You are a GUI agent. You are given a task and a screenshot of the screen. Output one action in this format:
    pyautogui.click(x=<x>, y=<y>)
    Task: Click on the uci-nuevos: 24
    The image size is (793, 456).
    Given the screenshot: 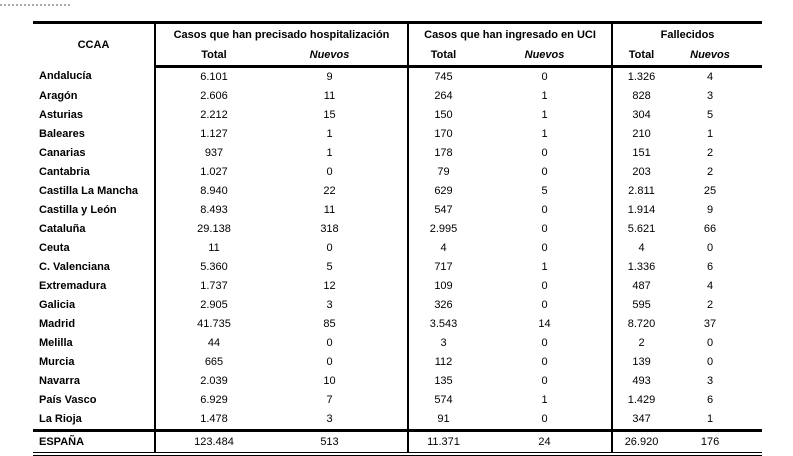 What is the action you would take?
    pyautogui.click(x=545, y=442)
    